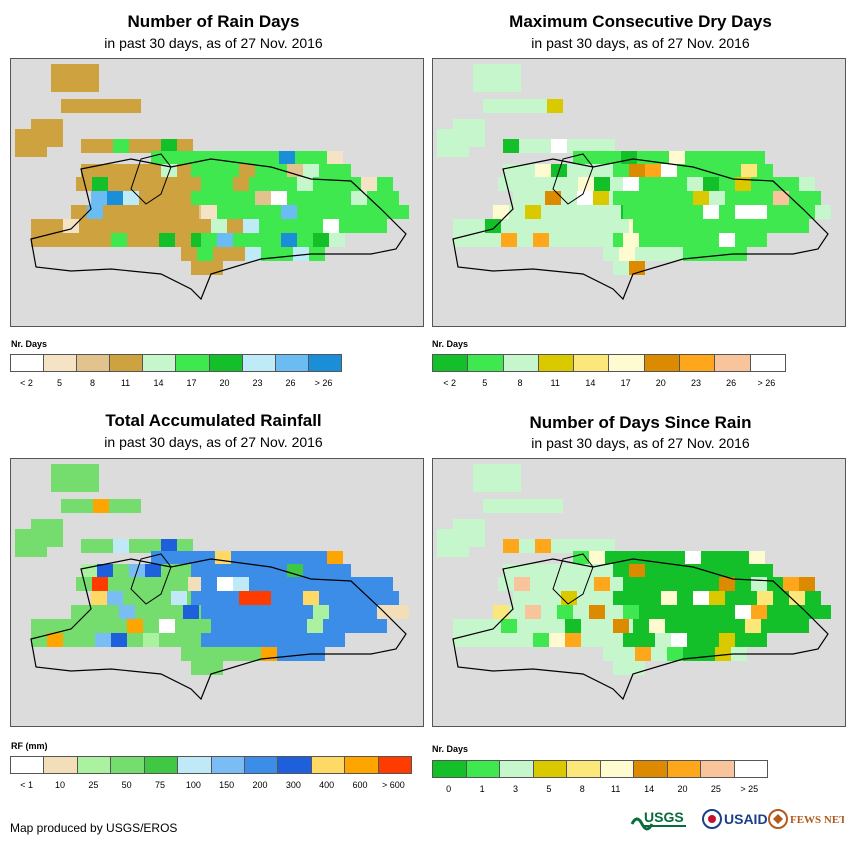 The height and width of the screenshot is (845, 854). Describe the element at coordinates (735, 819) in the screenshot. I see `usaid-logo: USAID` at that location.